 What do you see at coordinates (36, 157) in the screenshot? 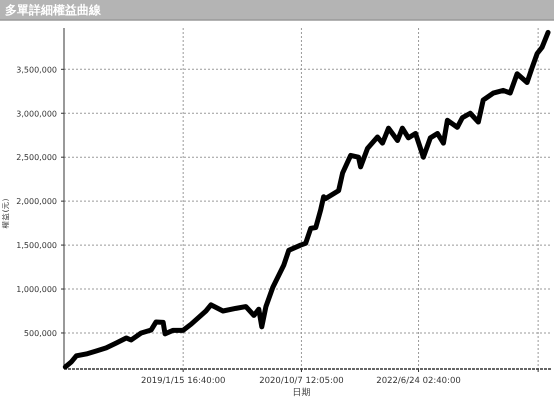
I see `y-tick-label: 2,500,000` at bounding box center [36, 157].